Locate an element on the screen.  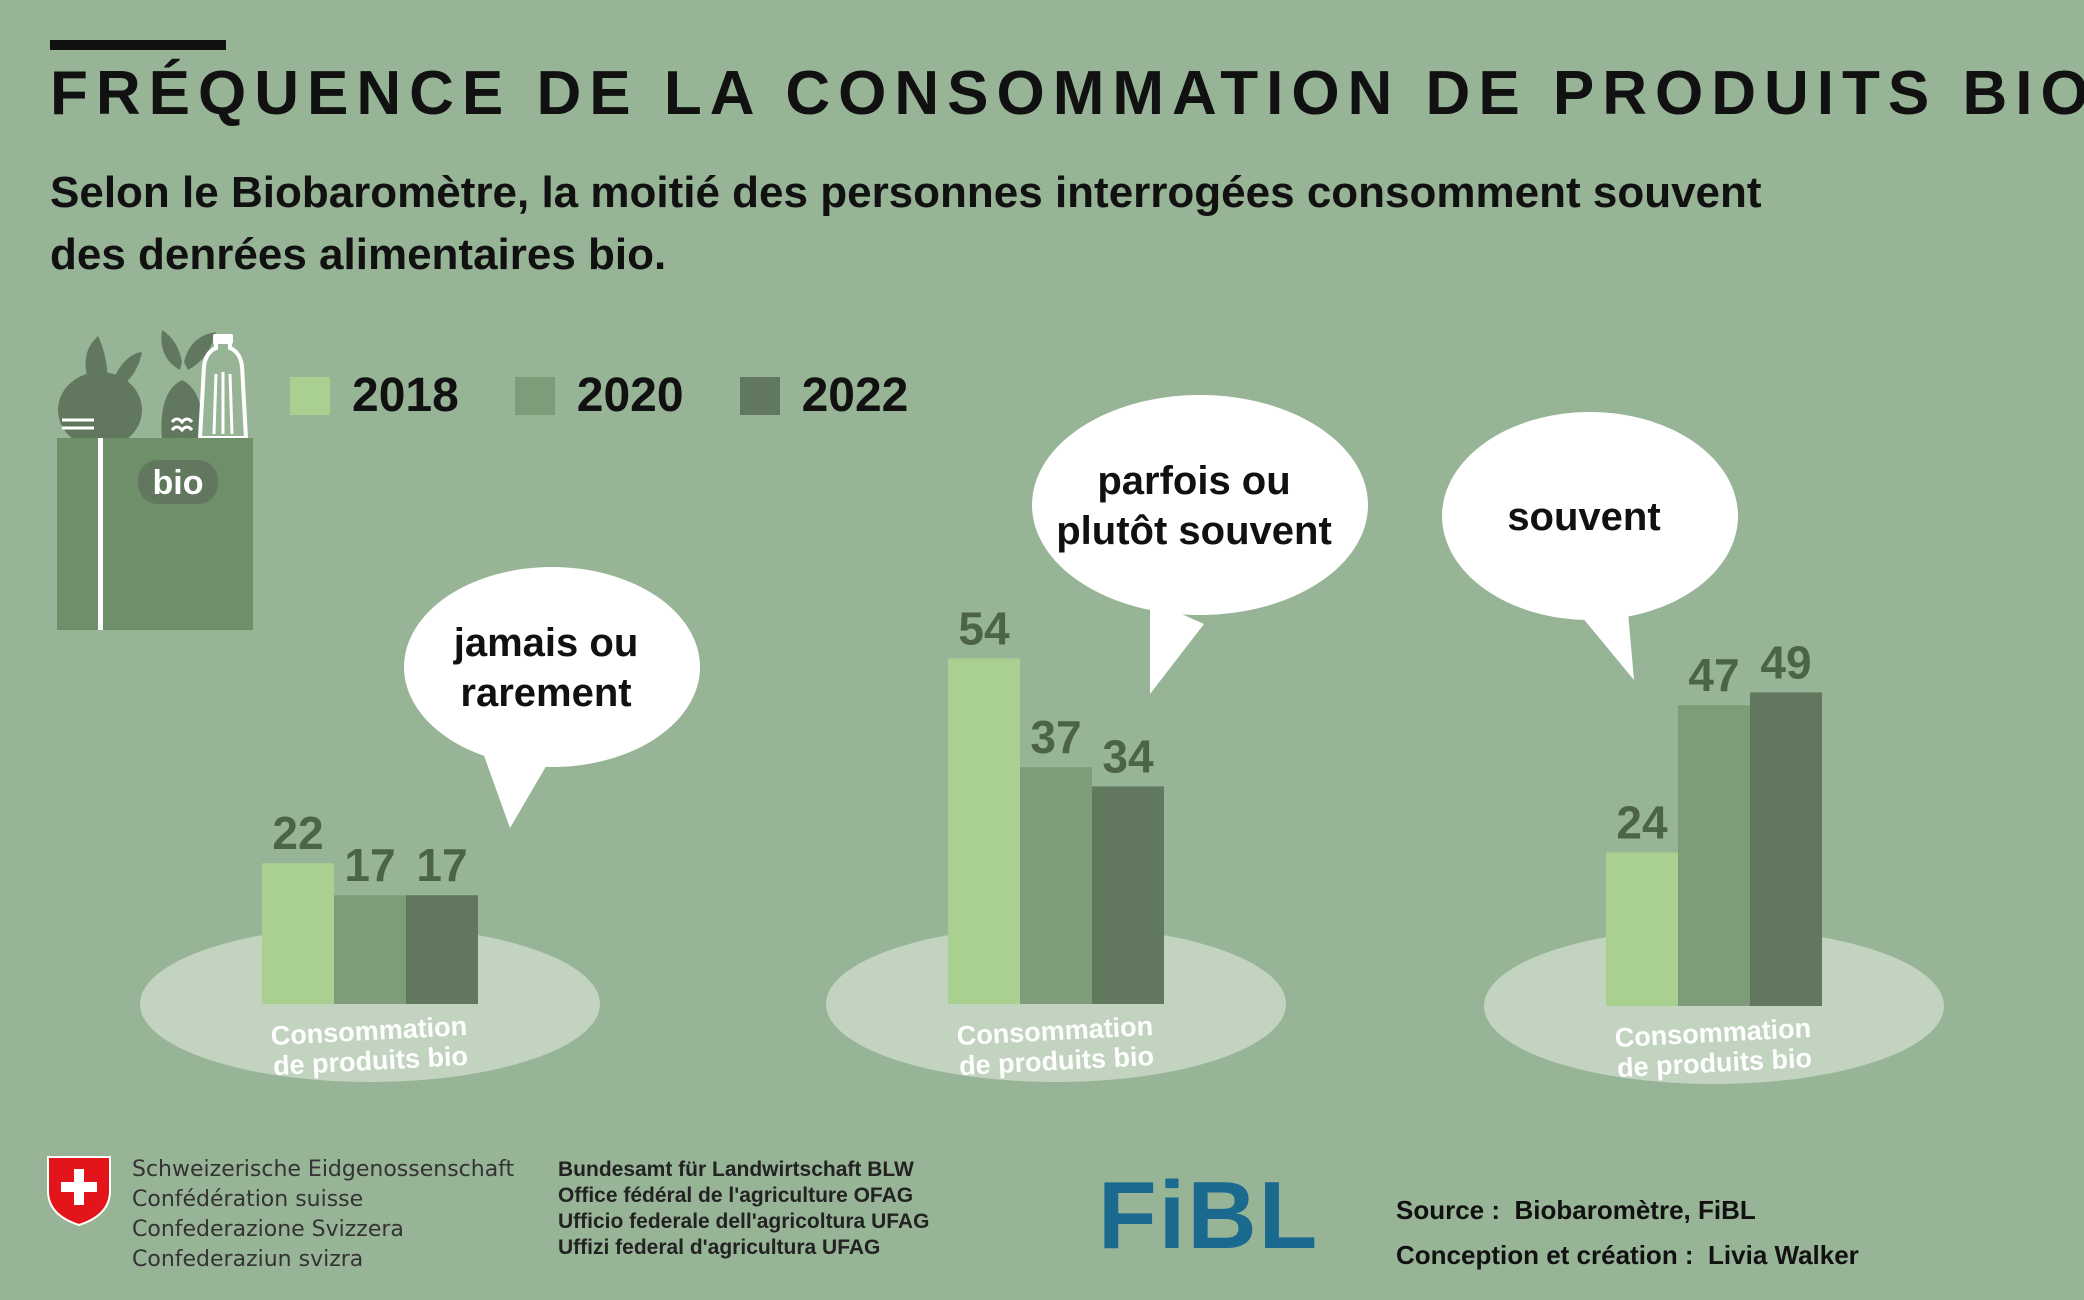
bag-label: bio is located at coordinates (178, 483).